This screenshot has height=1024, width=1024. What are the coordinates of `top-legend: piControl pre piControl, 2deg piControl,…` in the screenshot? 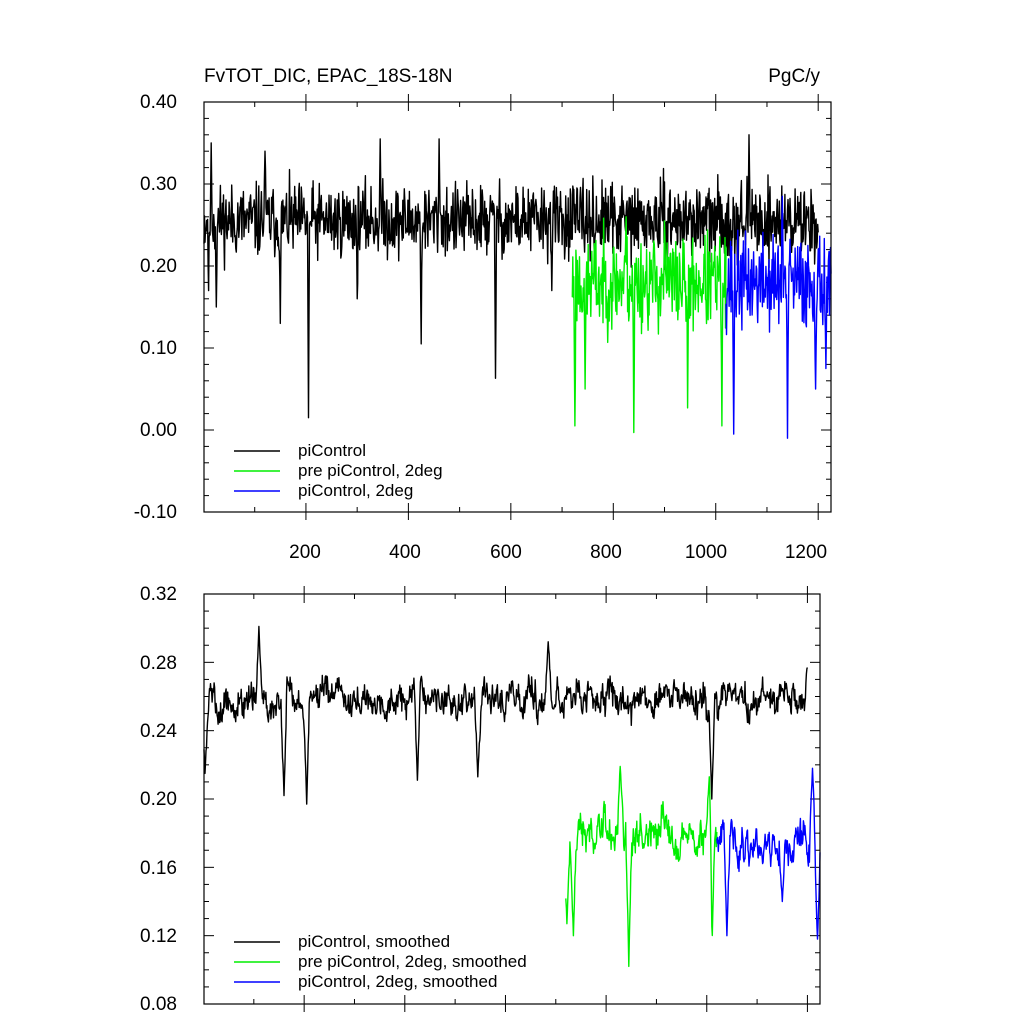 It's located at (338, 470).